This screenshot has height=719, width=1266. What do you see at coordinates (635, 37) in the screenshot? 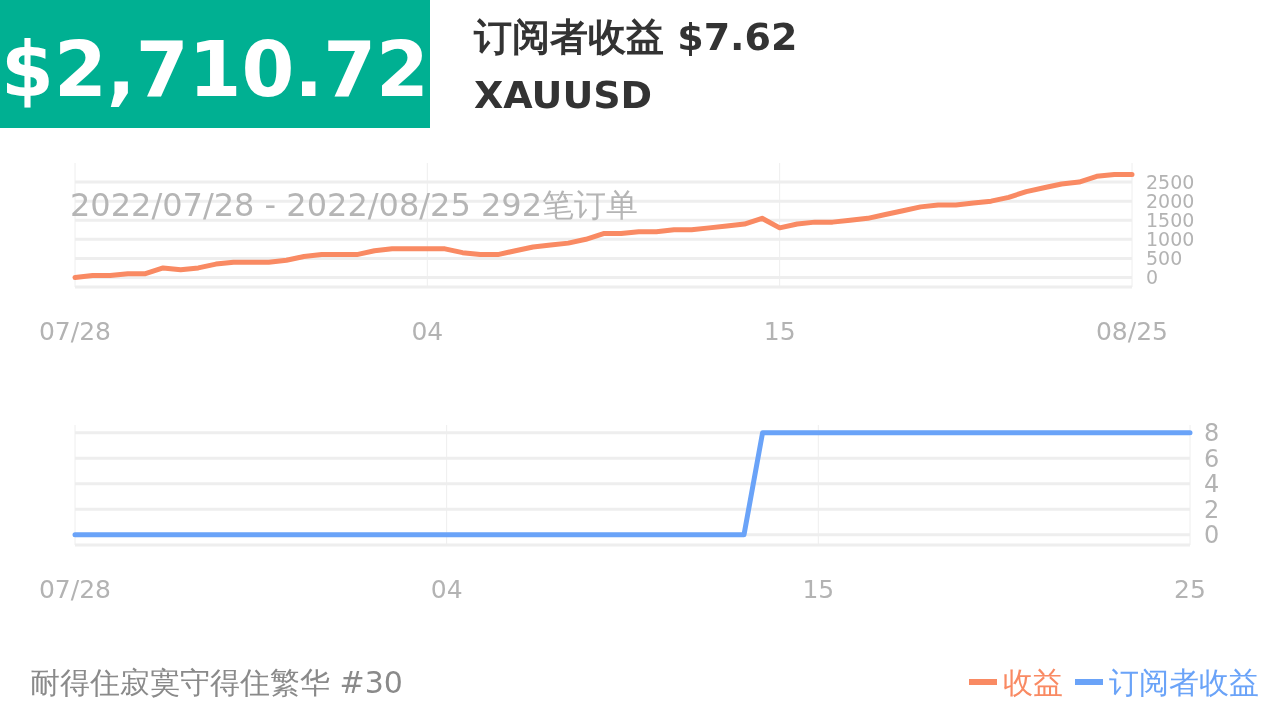
I see `text: 订阅者收益 $7.62` at bounding box center [635, 37].